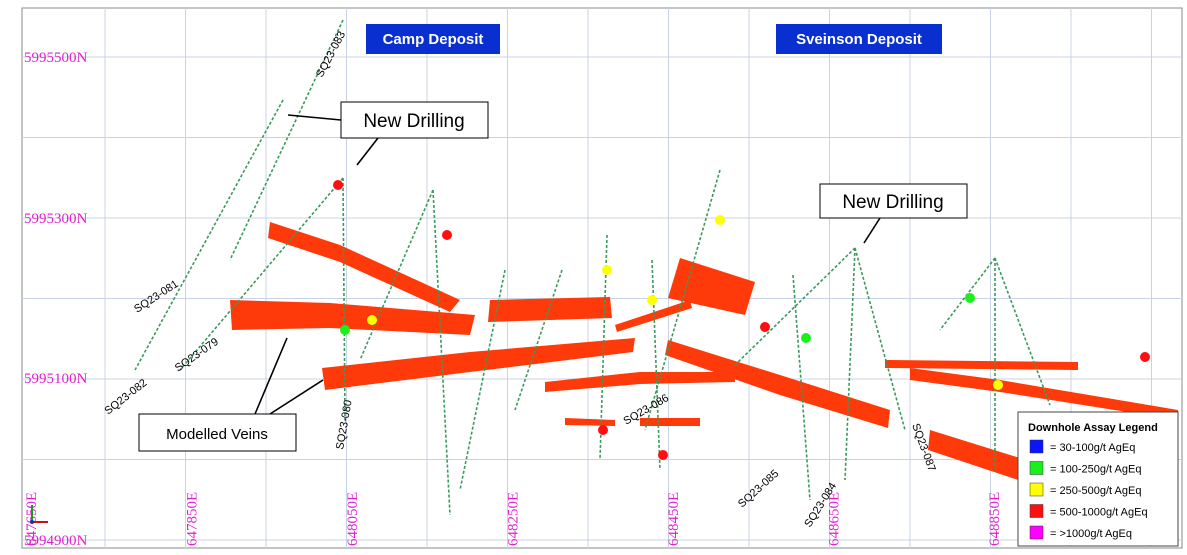 Image resolution: width=1187 pixels, height=555 pixels. I want to click on easting-label: 648250E, so click(514, 519).